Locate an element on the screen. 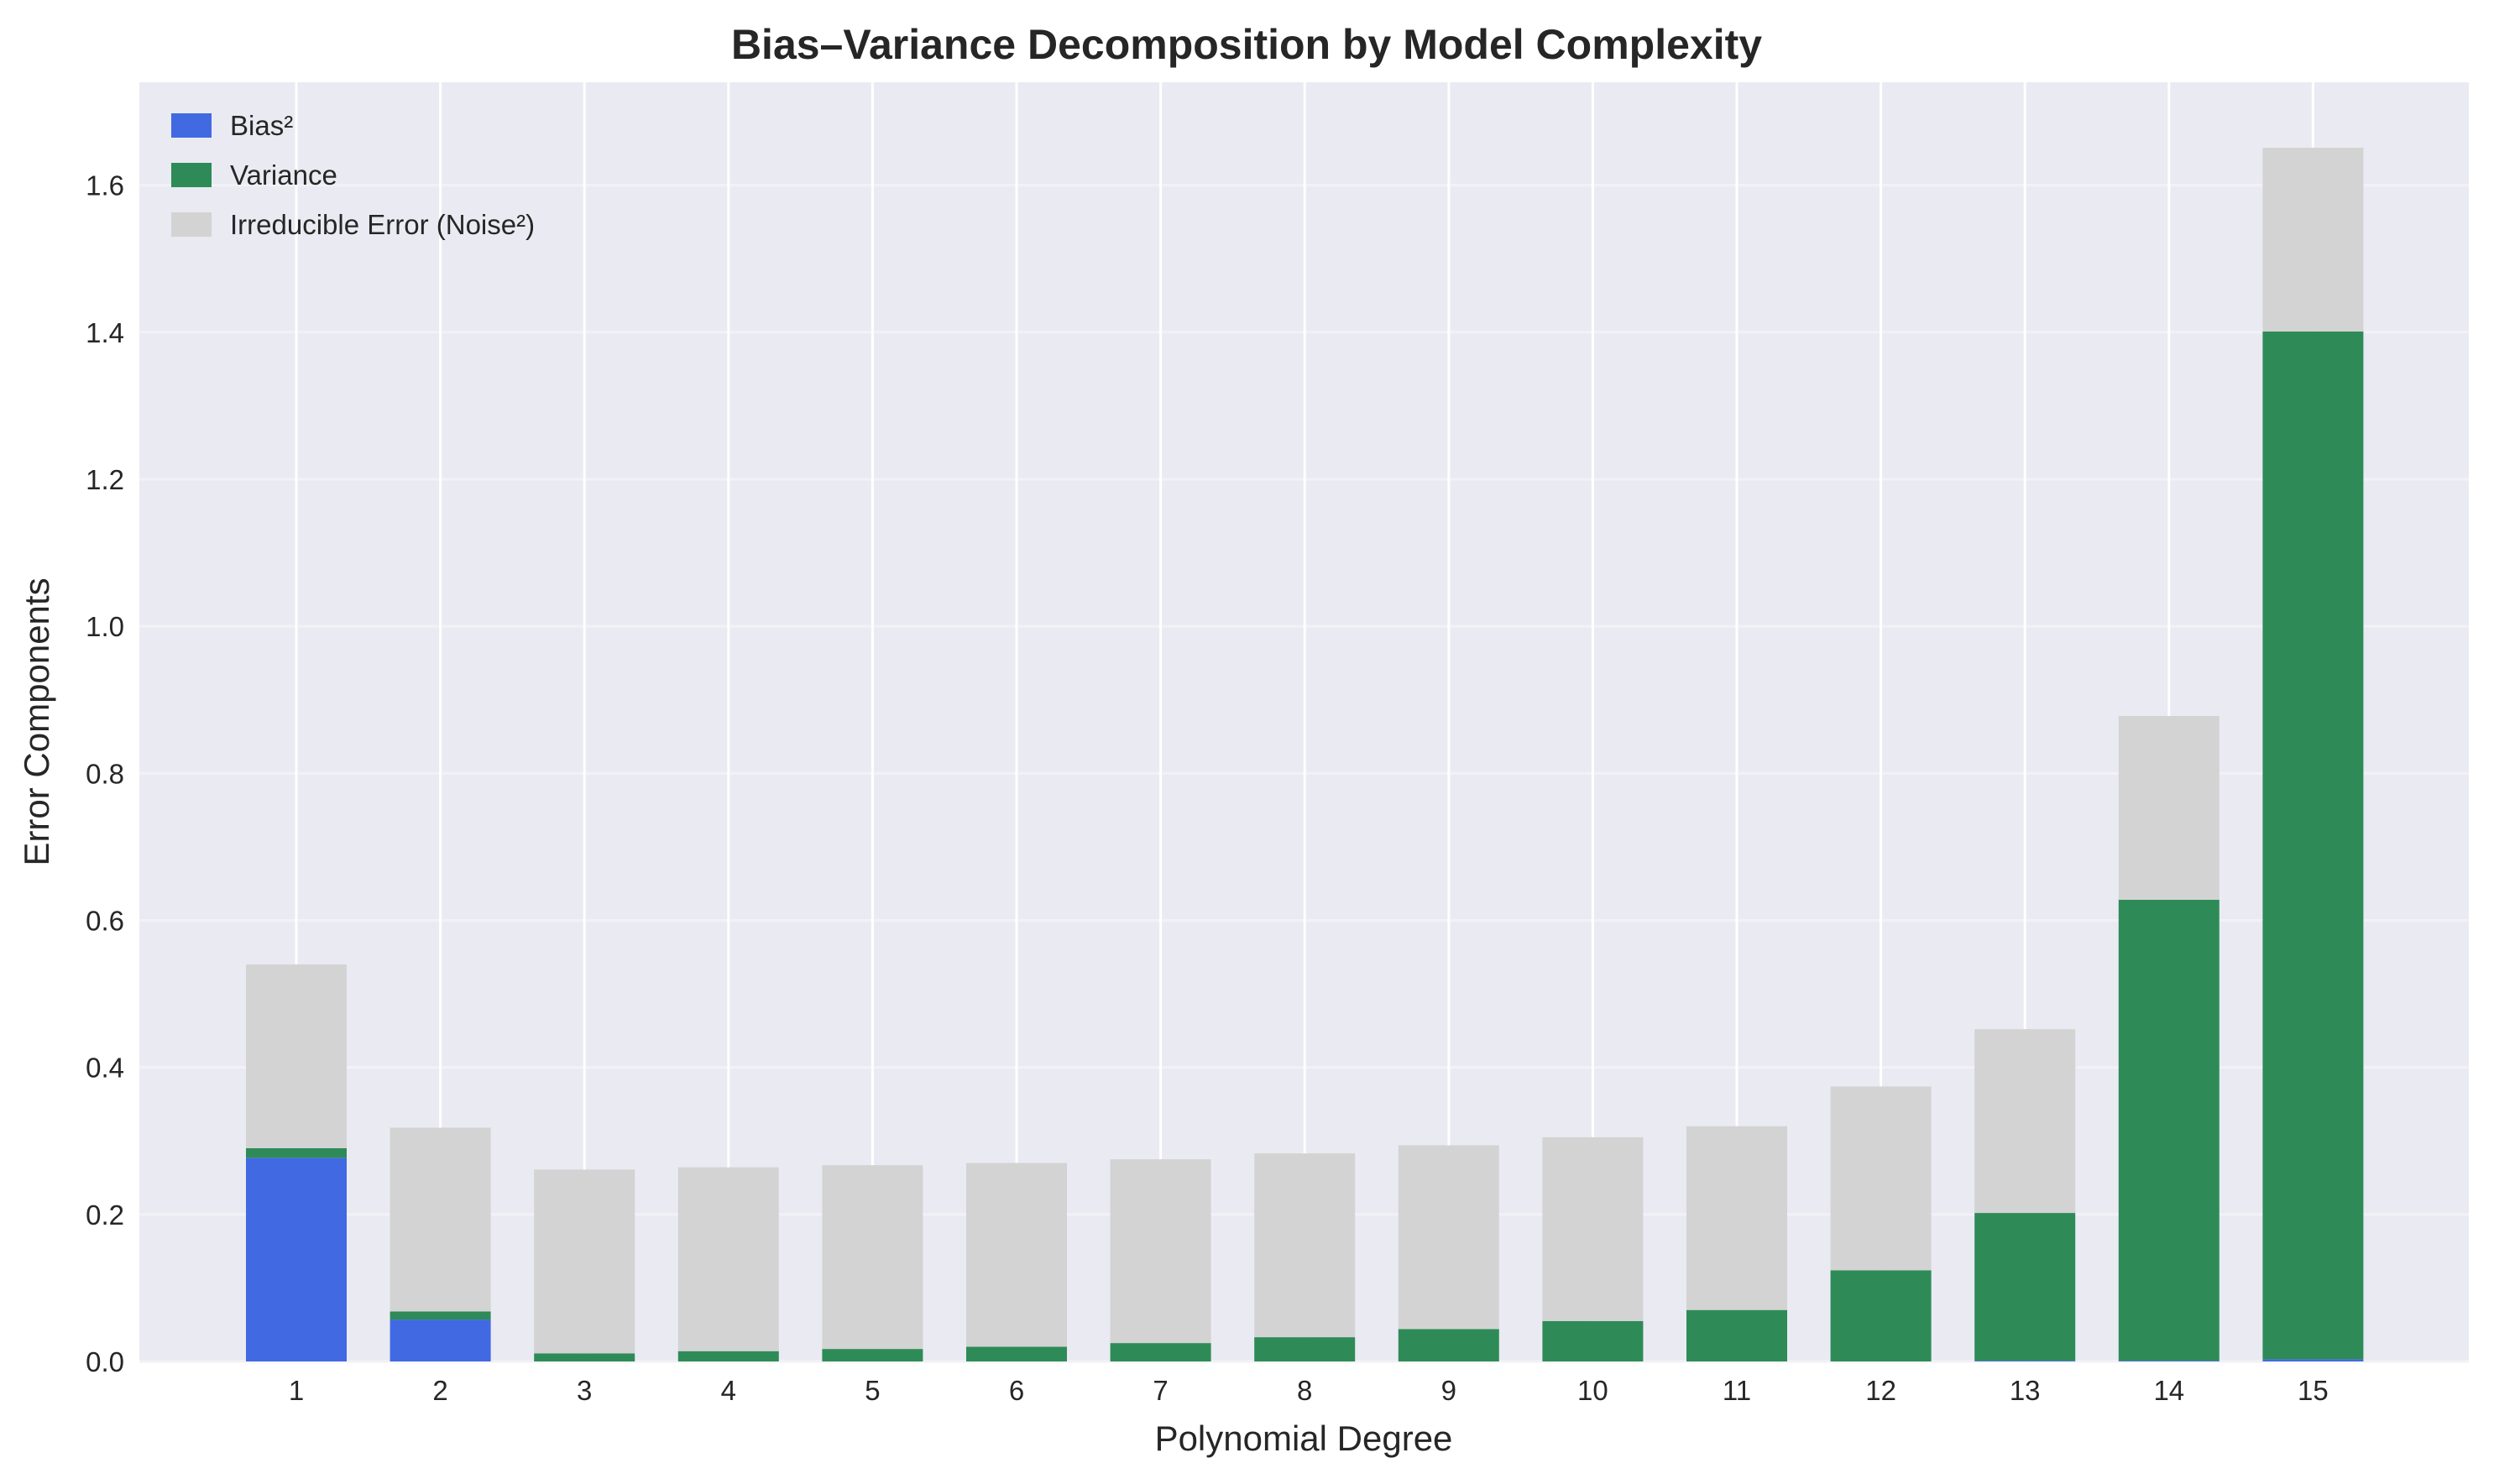 The image size is (2494, 1484). legend-swatch-noise is located at coordinates (191, 224).